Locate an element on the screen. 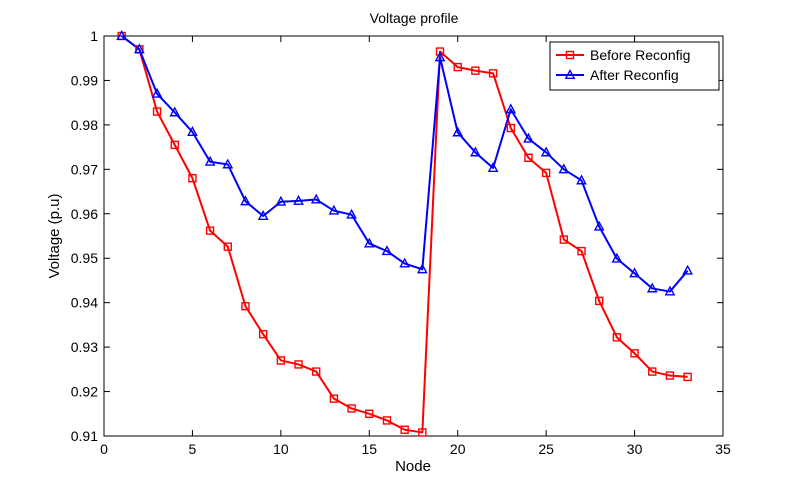 Image resolution: width=800 pixels, height=491 pixels. y-tick-label: 1 is located at coordinates (94, 36).